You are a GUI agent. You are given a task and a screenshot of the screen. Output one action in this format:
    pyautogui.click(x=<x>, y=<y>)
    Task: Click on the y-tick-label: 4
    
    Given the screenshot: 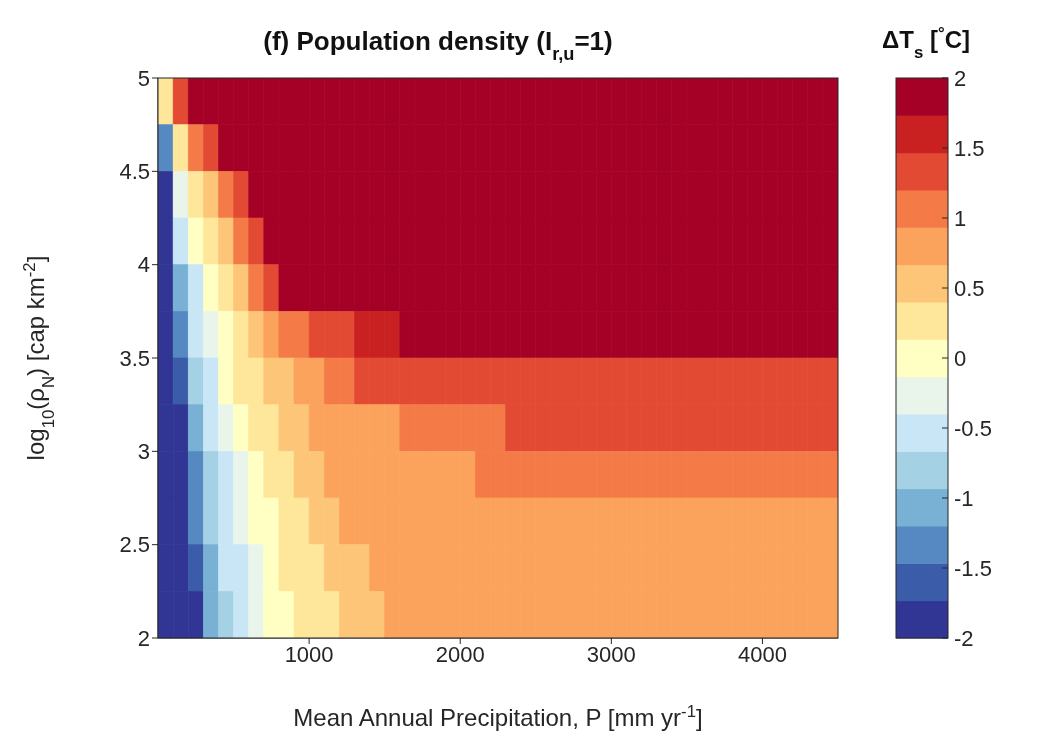 What is the action you would take?
    pyautogui.click(x=143, y=265)
    